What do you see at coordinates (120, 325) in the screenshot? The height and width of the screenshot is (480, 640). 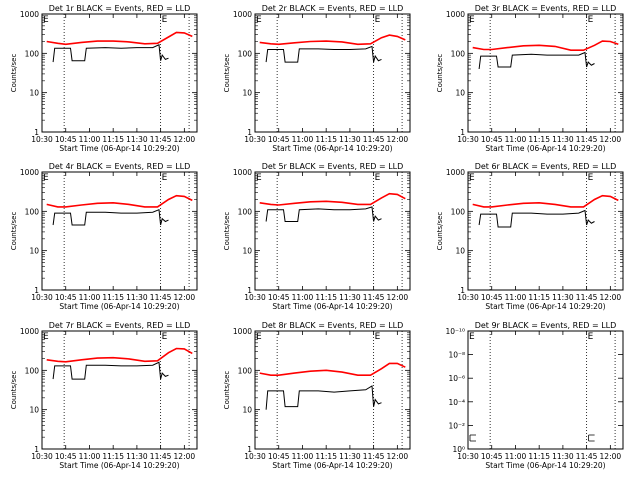 I see `panel-title: Det 7r BLACK = Events, RED = LLD` at bounding box center [120, 325].